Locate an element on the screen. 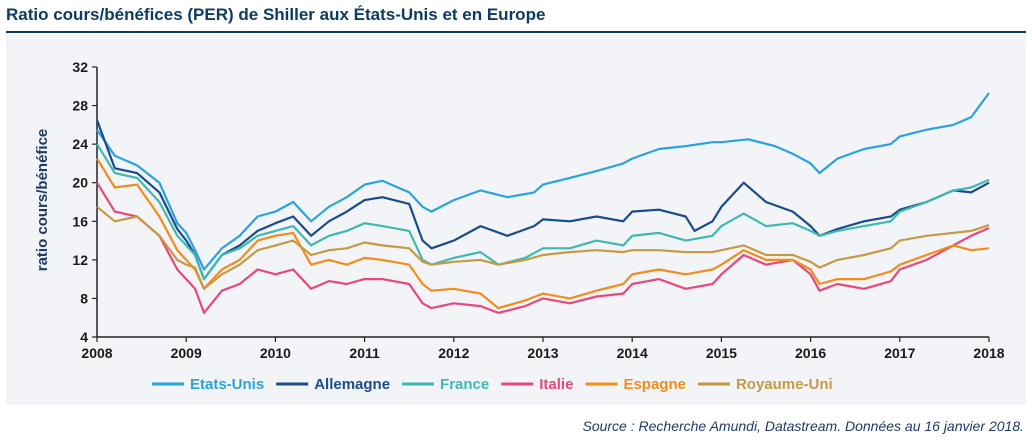 This screenshot has height=440, width=1032. legend-label: Espagne is located at coordinates (654, 384).